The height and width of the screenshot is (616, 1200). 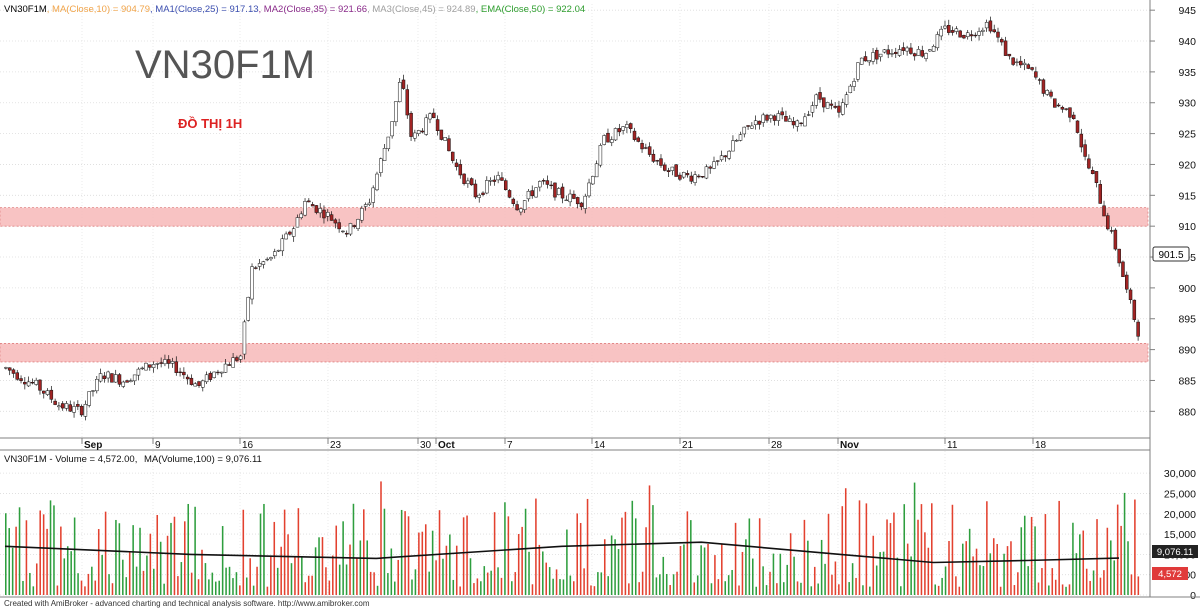 What do you see at coordinates (849, 445) in the screenshot?
I see `date-tick-label: Nov` at bounding box center [849, 445].